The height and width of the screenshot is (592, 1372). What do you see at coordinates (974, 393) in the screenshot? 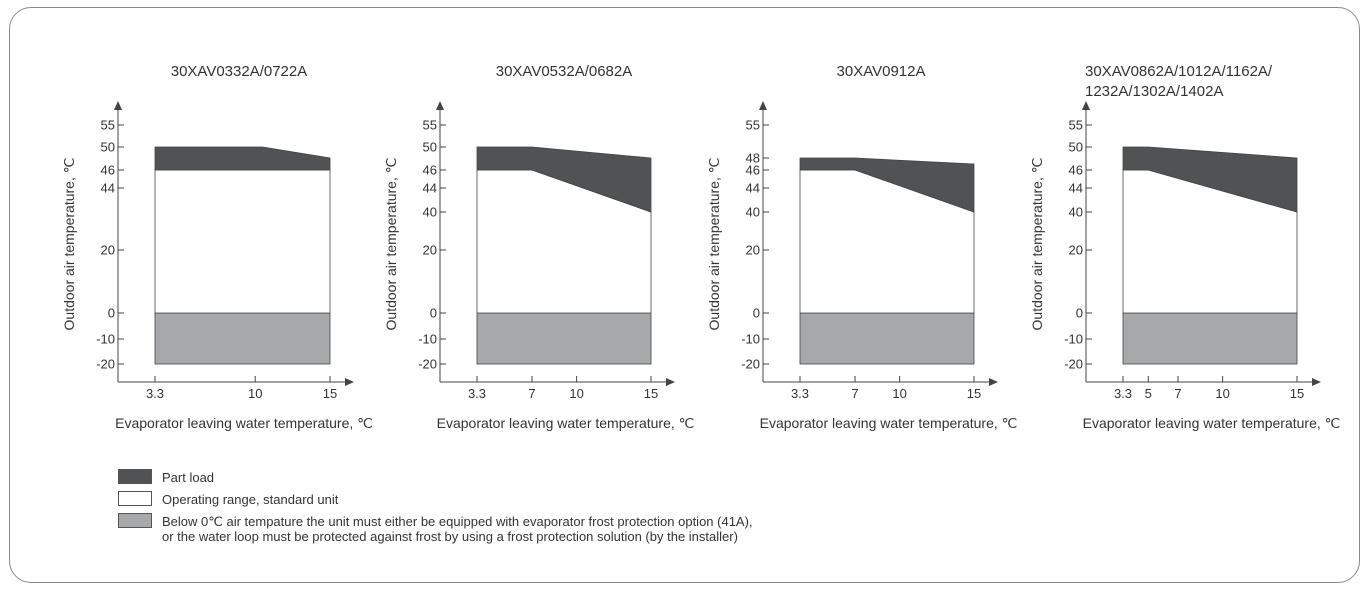
I see `chart-3-x-tick-label: 15` at bounding box center [974, 393].